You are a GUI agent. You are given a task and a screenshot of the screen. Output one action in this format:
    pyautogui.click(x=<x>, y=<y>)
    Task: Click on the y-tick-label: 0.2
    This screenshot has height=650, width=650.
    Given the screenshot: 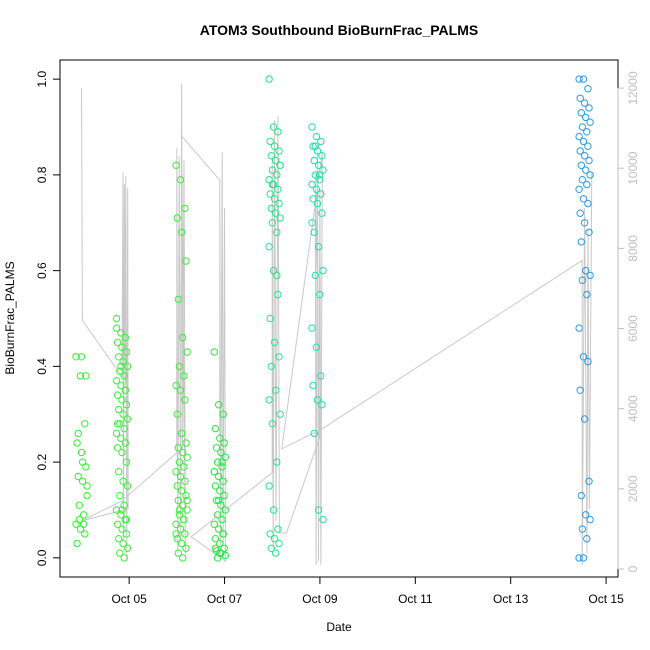 What is the action you would take?
    pyautogui.click(x=42, y=461)
    